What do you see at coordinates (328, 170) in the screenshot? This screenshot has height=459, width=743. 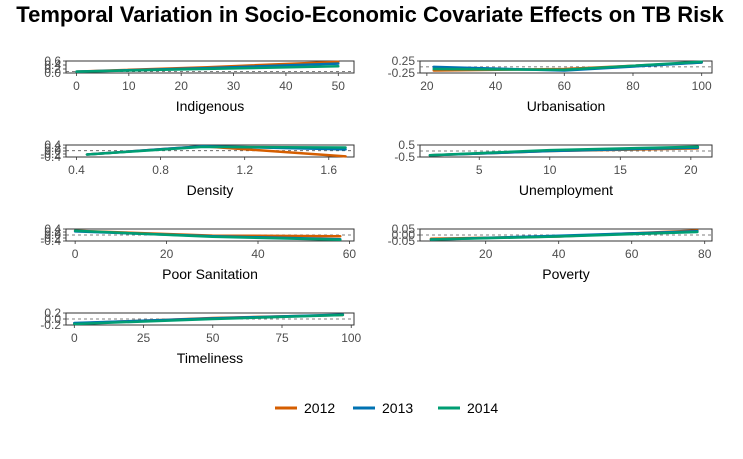 I see `x-tick-label: 1.6` at bounding box center [328, 170].